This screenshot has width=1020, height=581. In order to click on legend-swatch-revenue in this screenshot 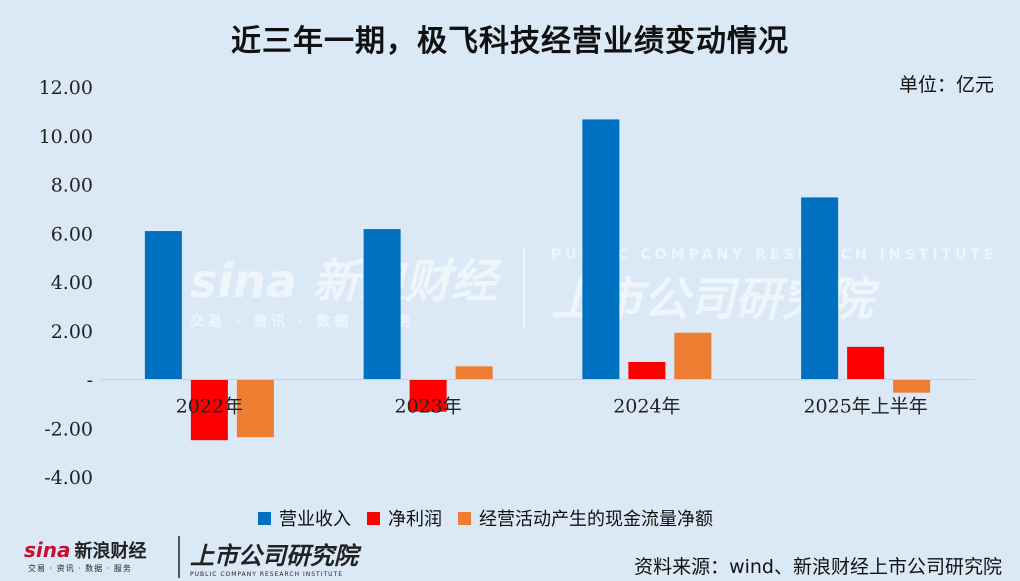, I will do `click(264, 518)`.